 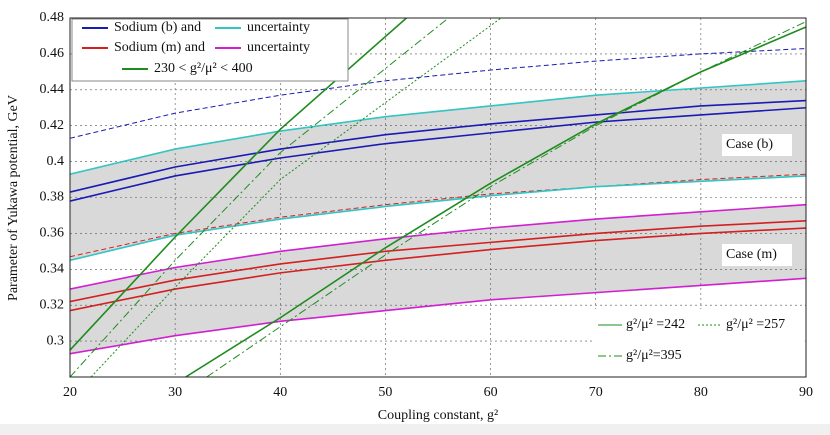 I want to click on y-tick-label: 0.46, so click(x=52, y=53).